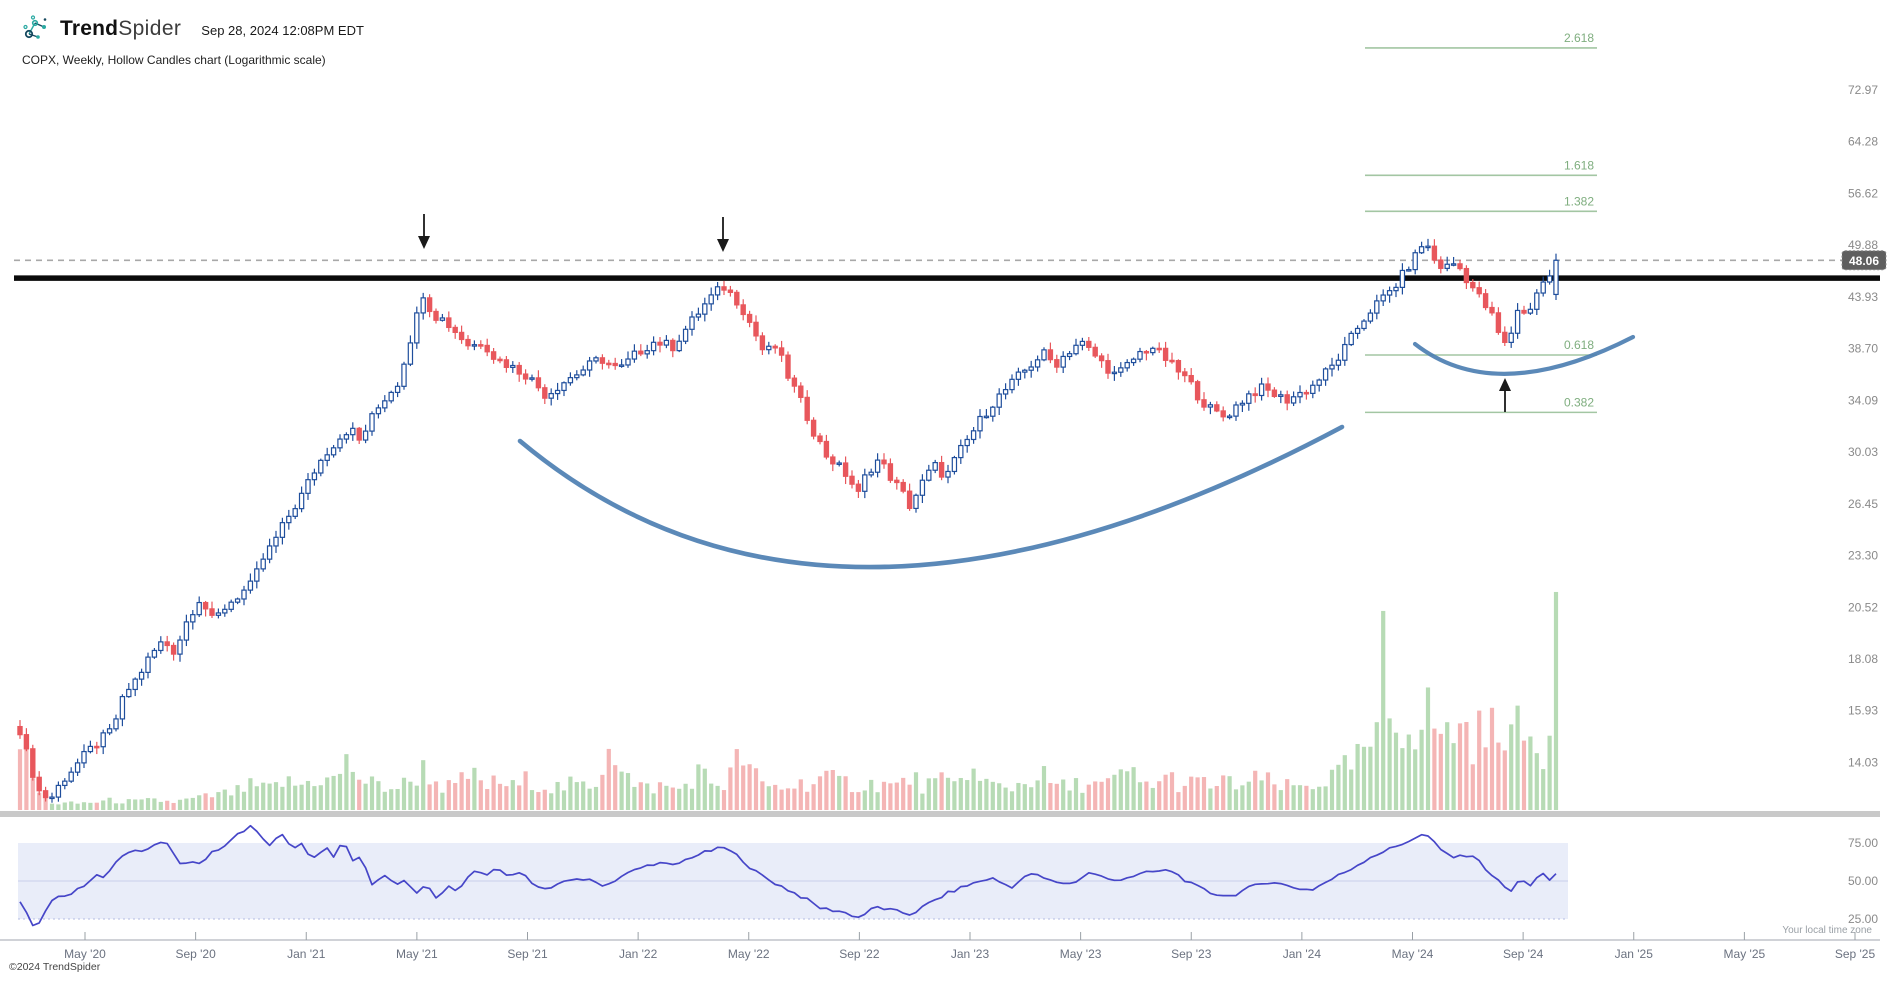 This screenshot has width=1902, height=982. Describe the element at coordinates (1864, 260) in the screenshot. I see `last-price-badge: 48.06` at that location.